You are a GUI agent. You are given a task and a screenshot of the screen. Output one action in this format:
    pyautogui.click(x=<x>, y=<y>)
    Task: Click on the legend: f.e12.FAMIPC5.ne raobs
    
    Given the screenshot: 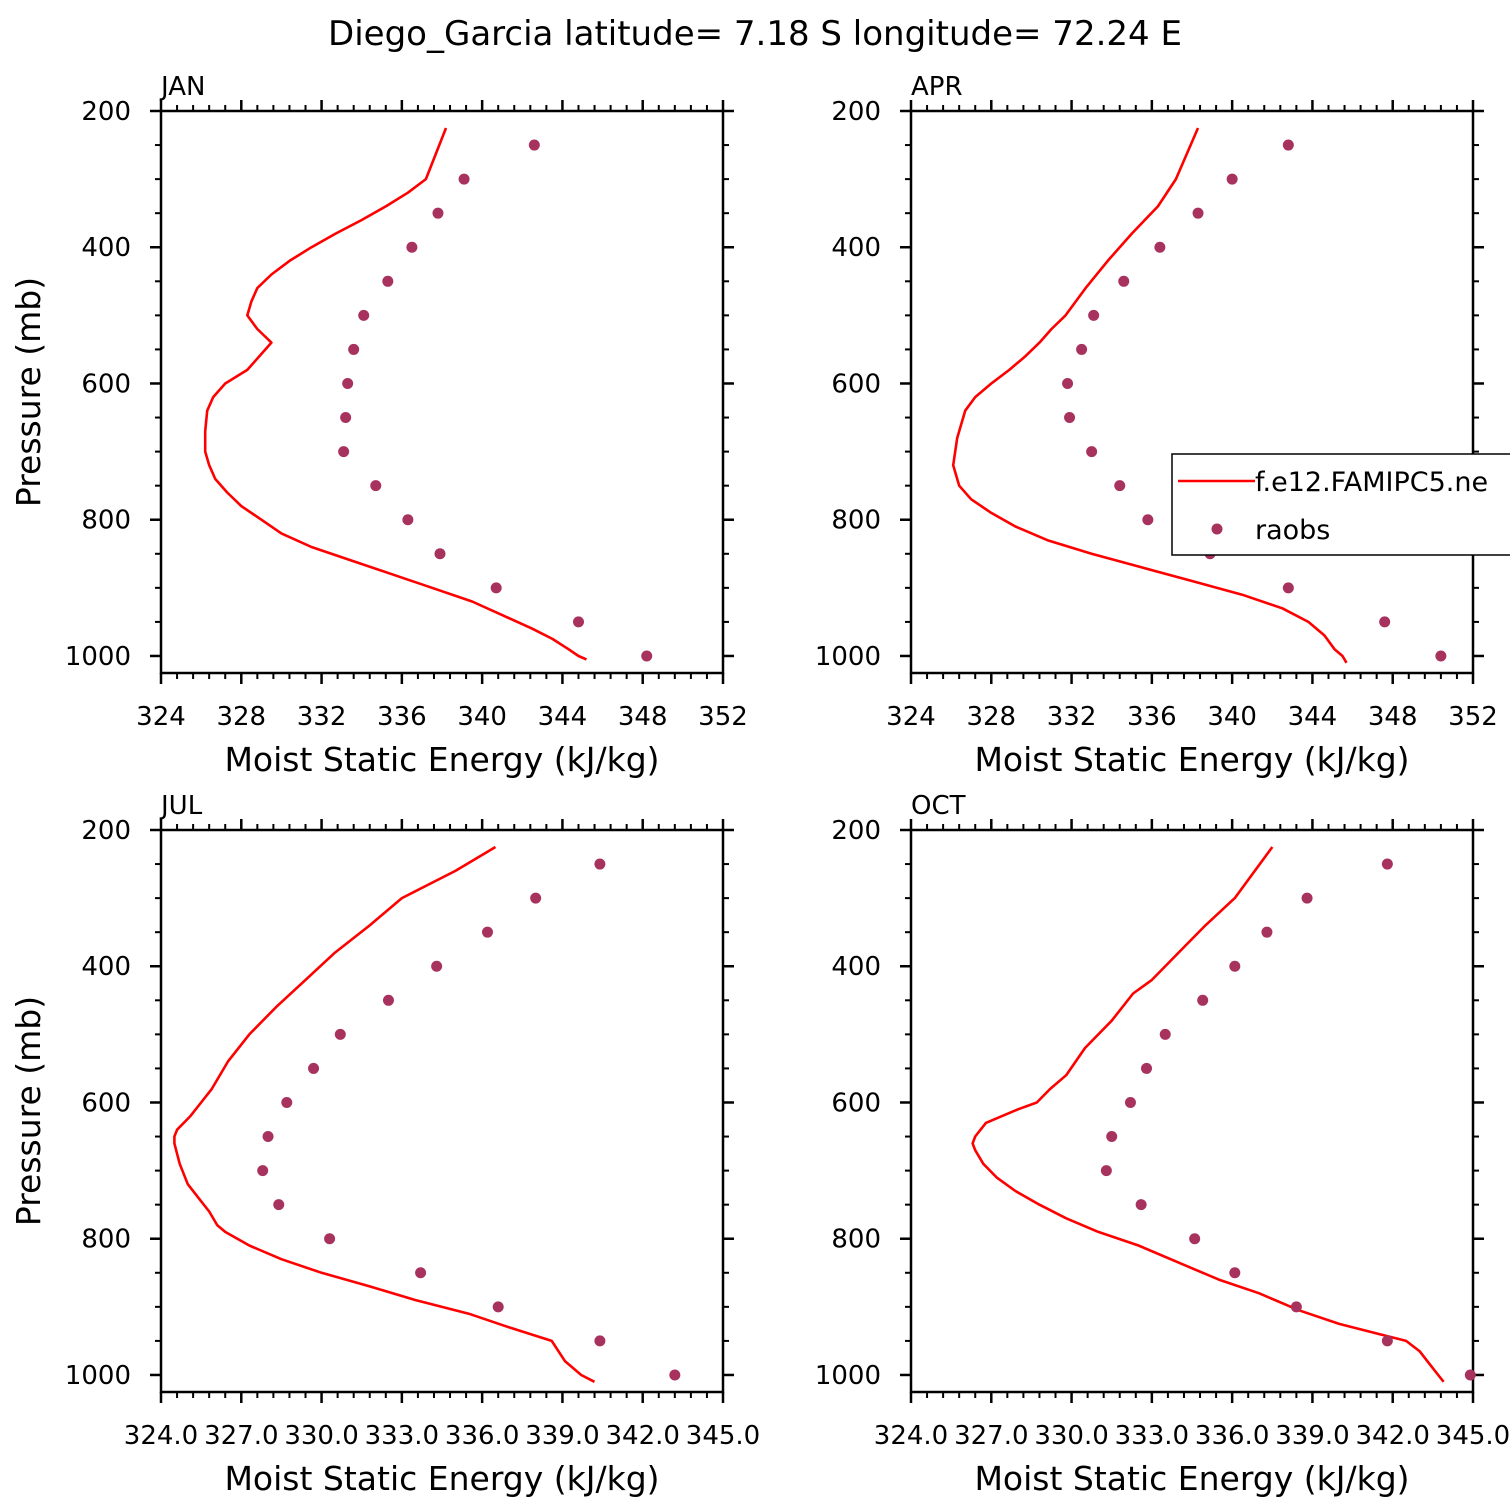 What is the action you would take?
    pyautogui.click(x=1340, y=504)
    